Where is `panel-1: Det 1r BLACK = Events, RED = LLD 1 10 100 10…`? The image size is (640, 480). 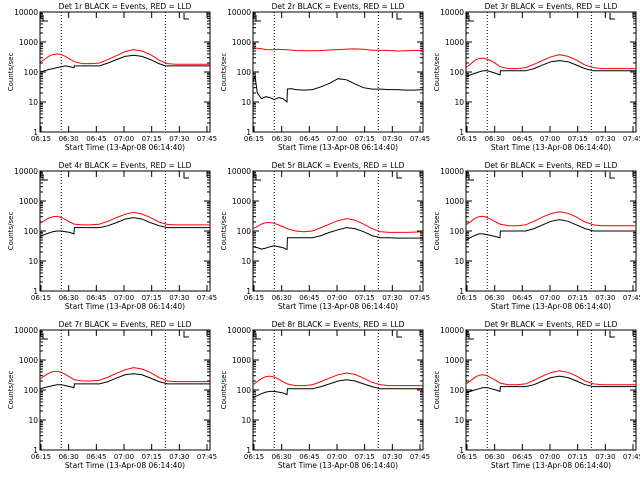
panel-1: Det 1r BLACK = Events, RED = LLD 1 10 100 10… is located at coordinates (112, 77).